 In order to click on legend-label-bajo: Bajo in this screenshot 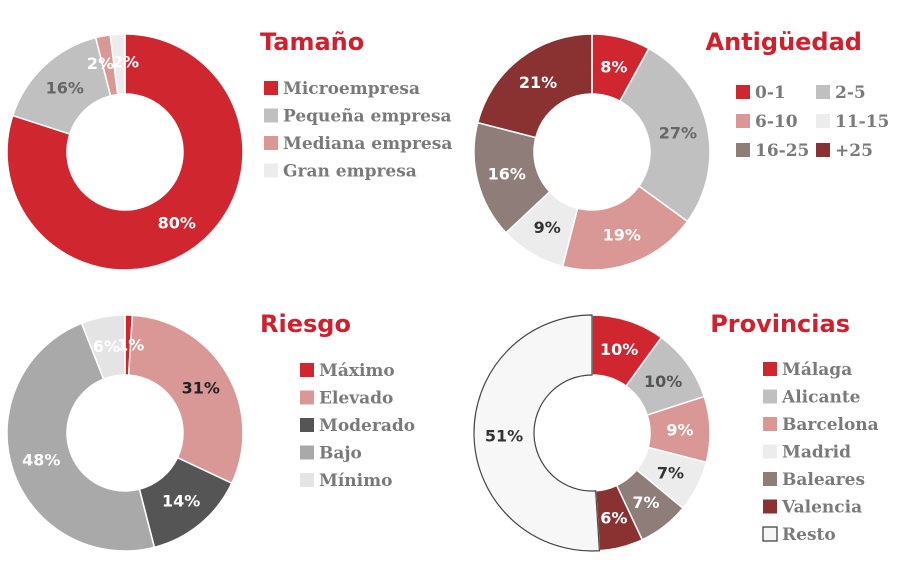, I will do `click(340, 454)`.